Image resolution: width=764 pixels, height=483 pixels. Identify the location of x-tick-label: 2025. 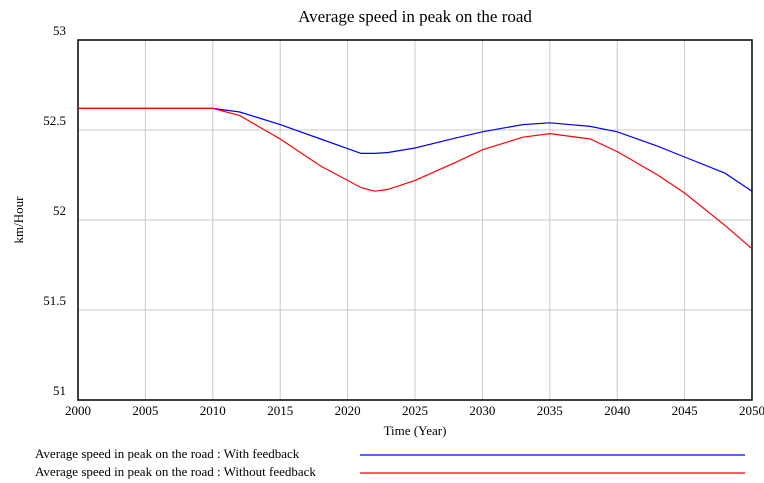
(415, 410).